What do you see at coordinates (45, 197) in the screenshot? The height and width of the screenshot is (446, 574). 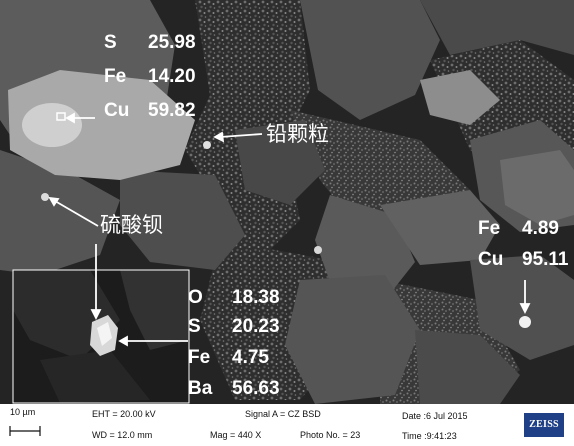 I see `barium-sulfate-grain` at bounding box center [45, 197].